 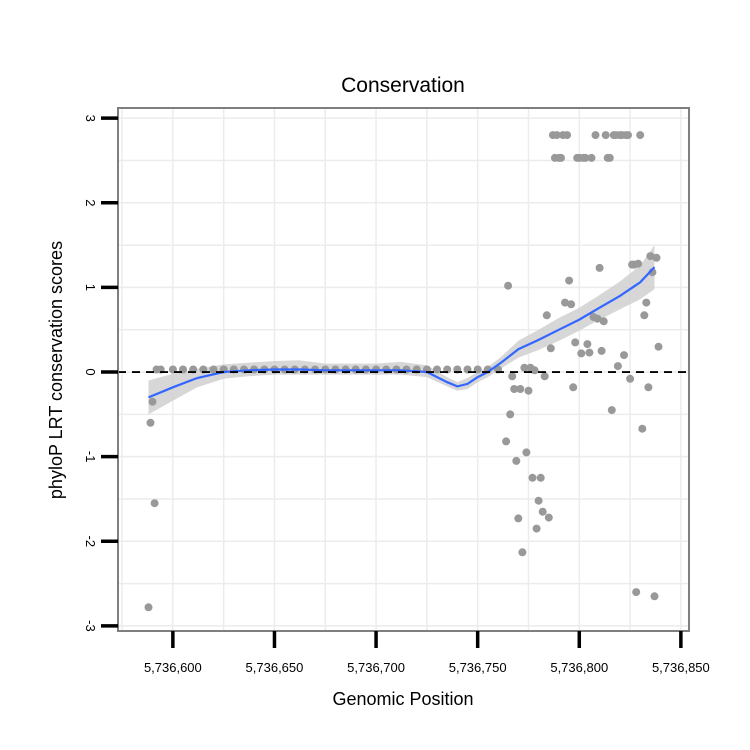 I want to click on y-tick-label: 1, so click(x=90, y=287).